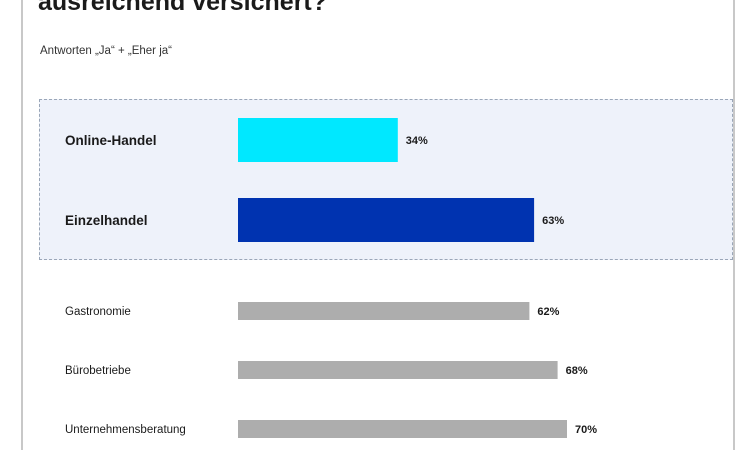  What do you see at coordinates (318, 140) in the screenshot?
I see `bar-online-handel` at bounding box center [318, 140].